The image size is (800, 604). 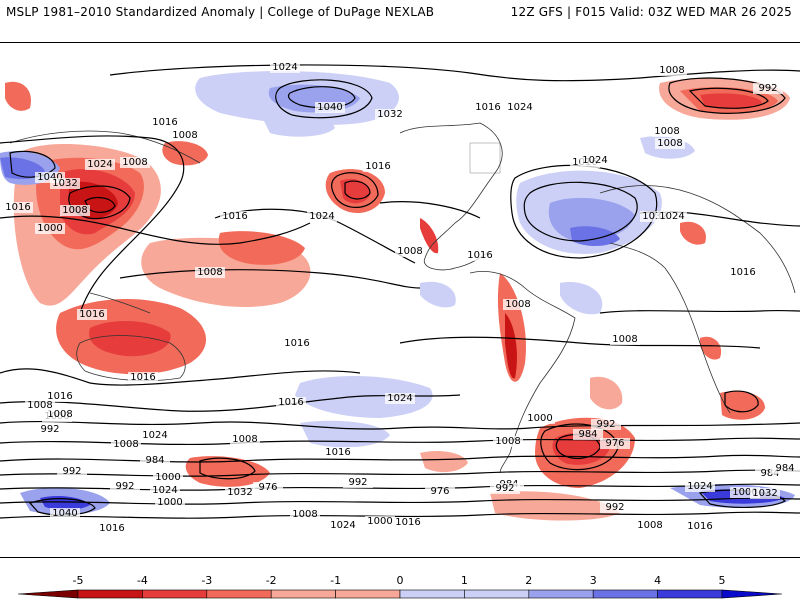 What do you see at coordinates (722, 580) in the screenshot?
I see `colorbar-tick-label: 5` at bounding box center [722, 580].